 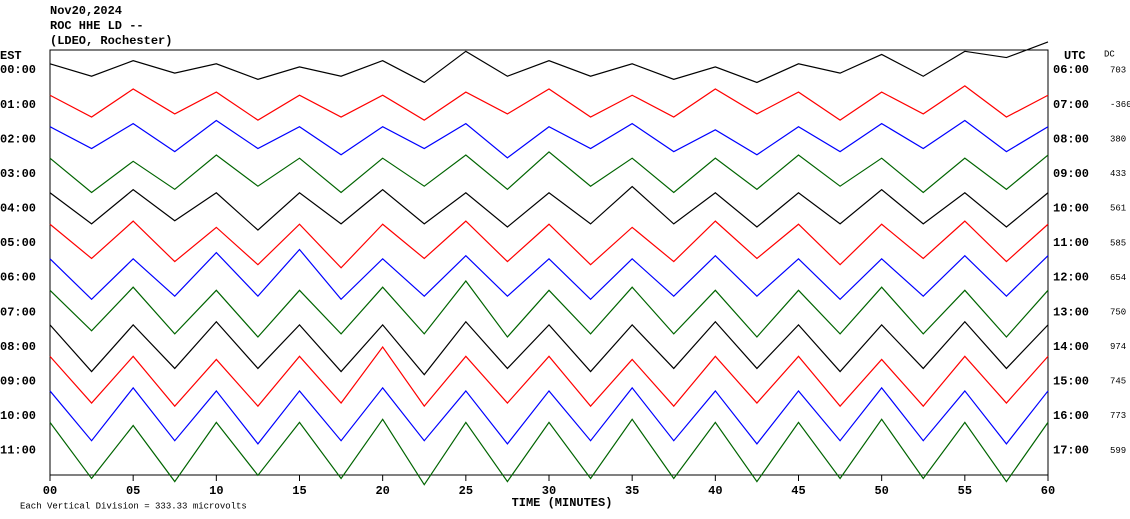 I want to click on x-tick-label: 60, so click(x=1048, y=491).